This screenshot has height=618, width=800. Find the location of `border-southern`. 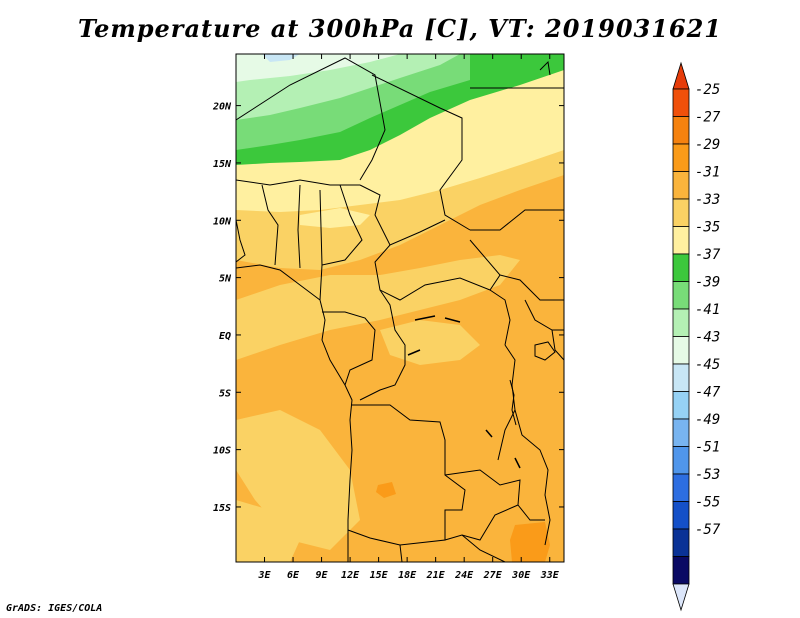

border-southern is located at coordinates (472, 533).